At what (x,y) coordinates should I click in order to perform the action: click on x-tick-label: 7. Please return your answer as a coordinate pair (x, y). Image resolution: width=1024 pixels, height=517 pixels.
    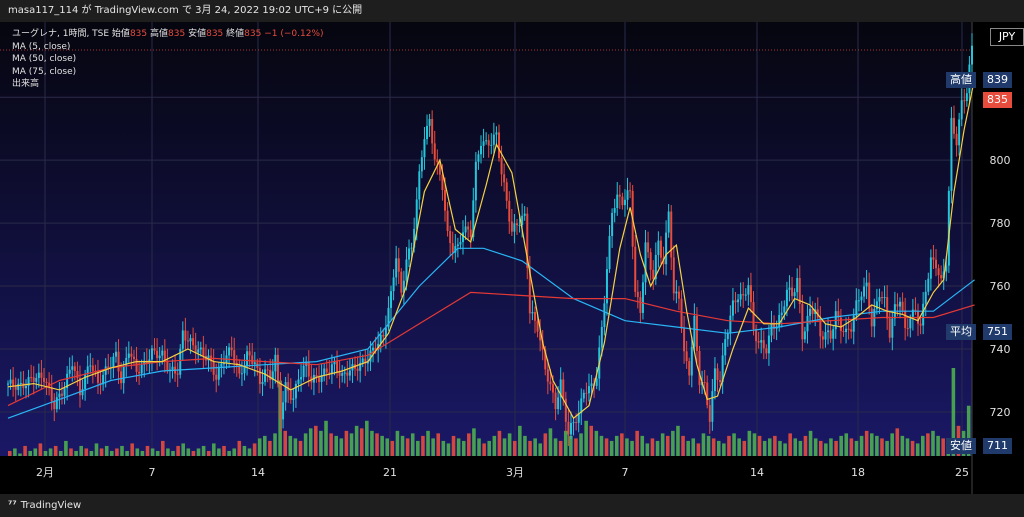
    Looking at the image, I should click on (152, 472).